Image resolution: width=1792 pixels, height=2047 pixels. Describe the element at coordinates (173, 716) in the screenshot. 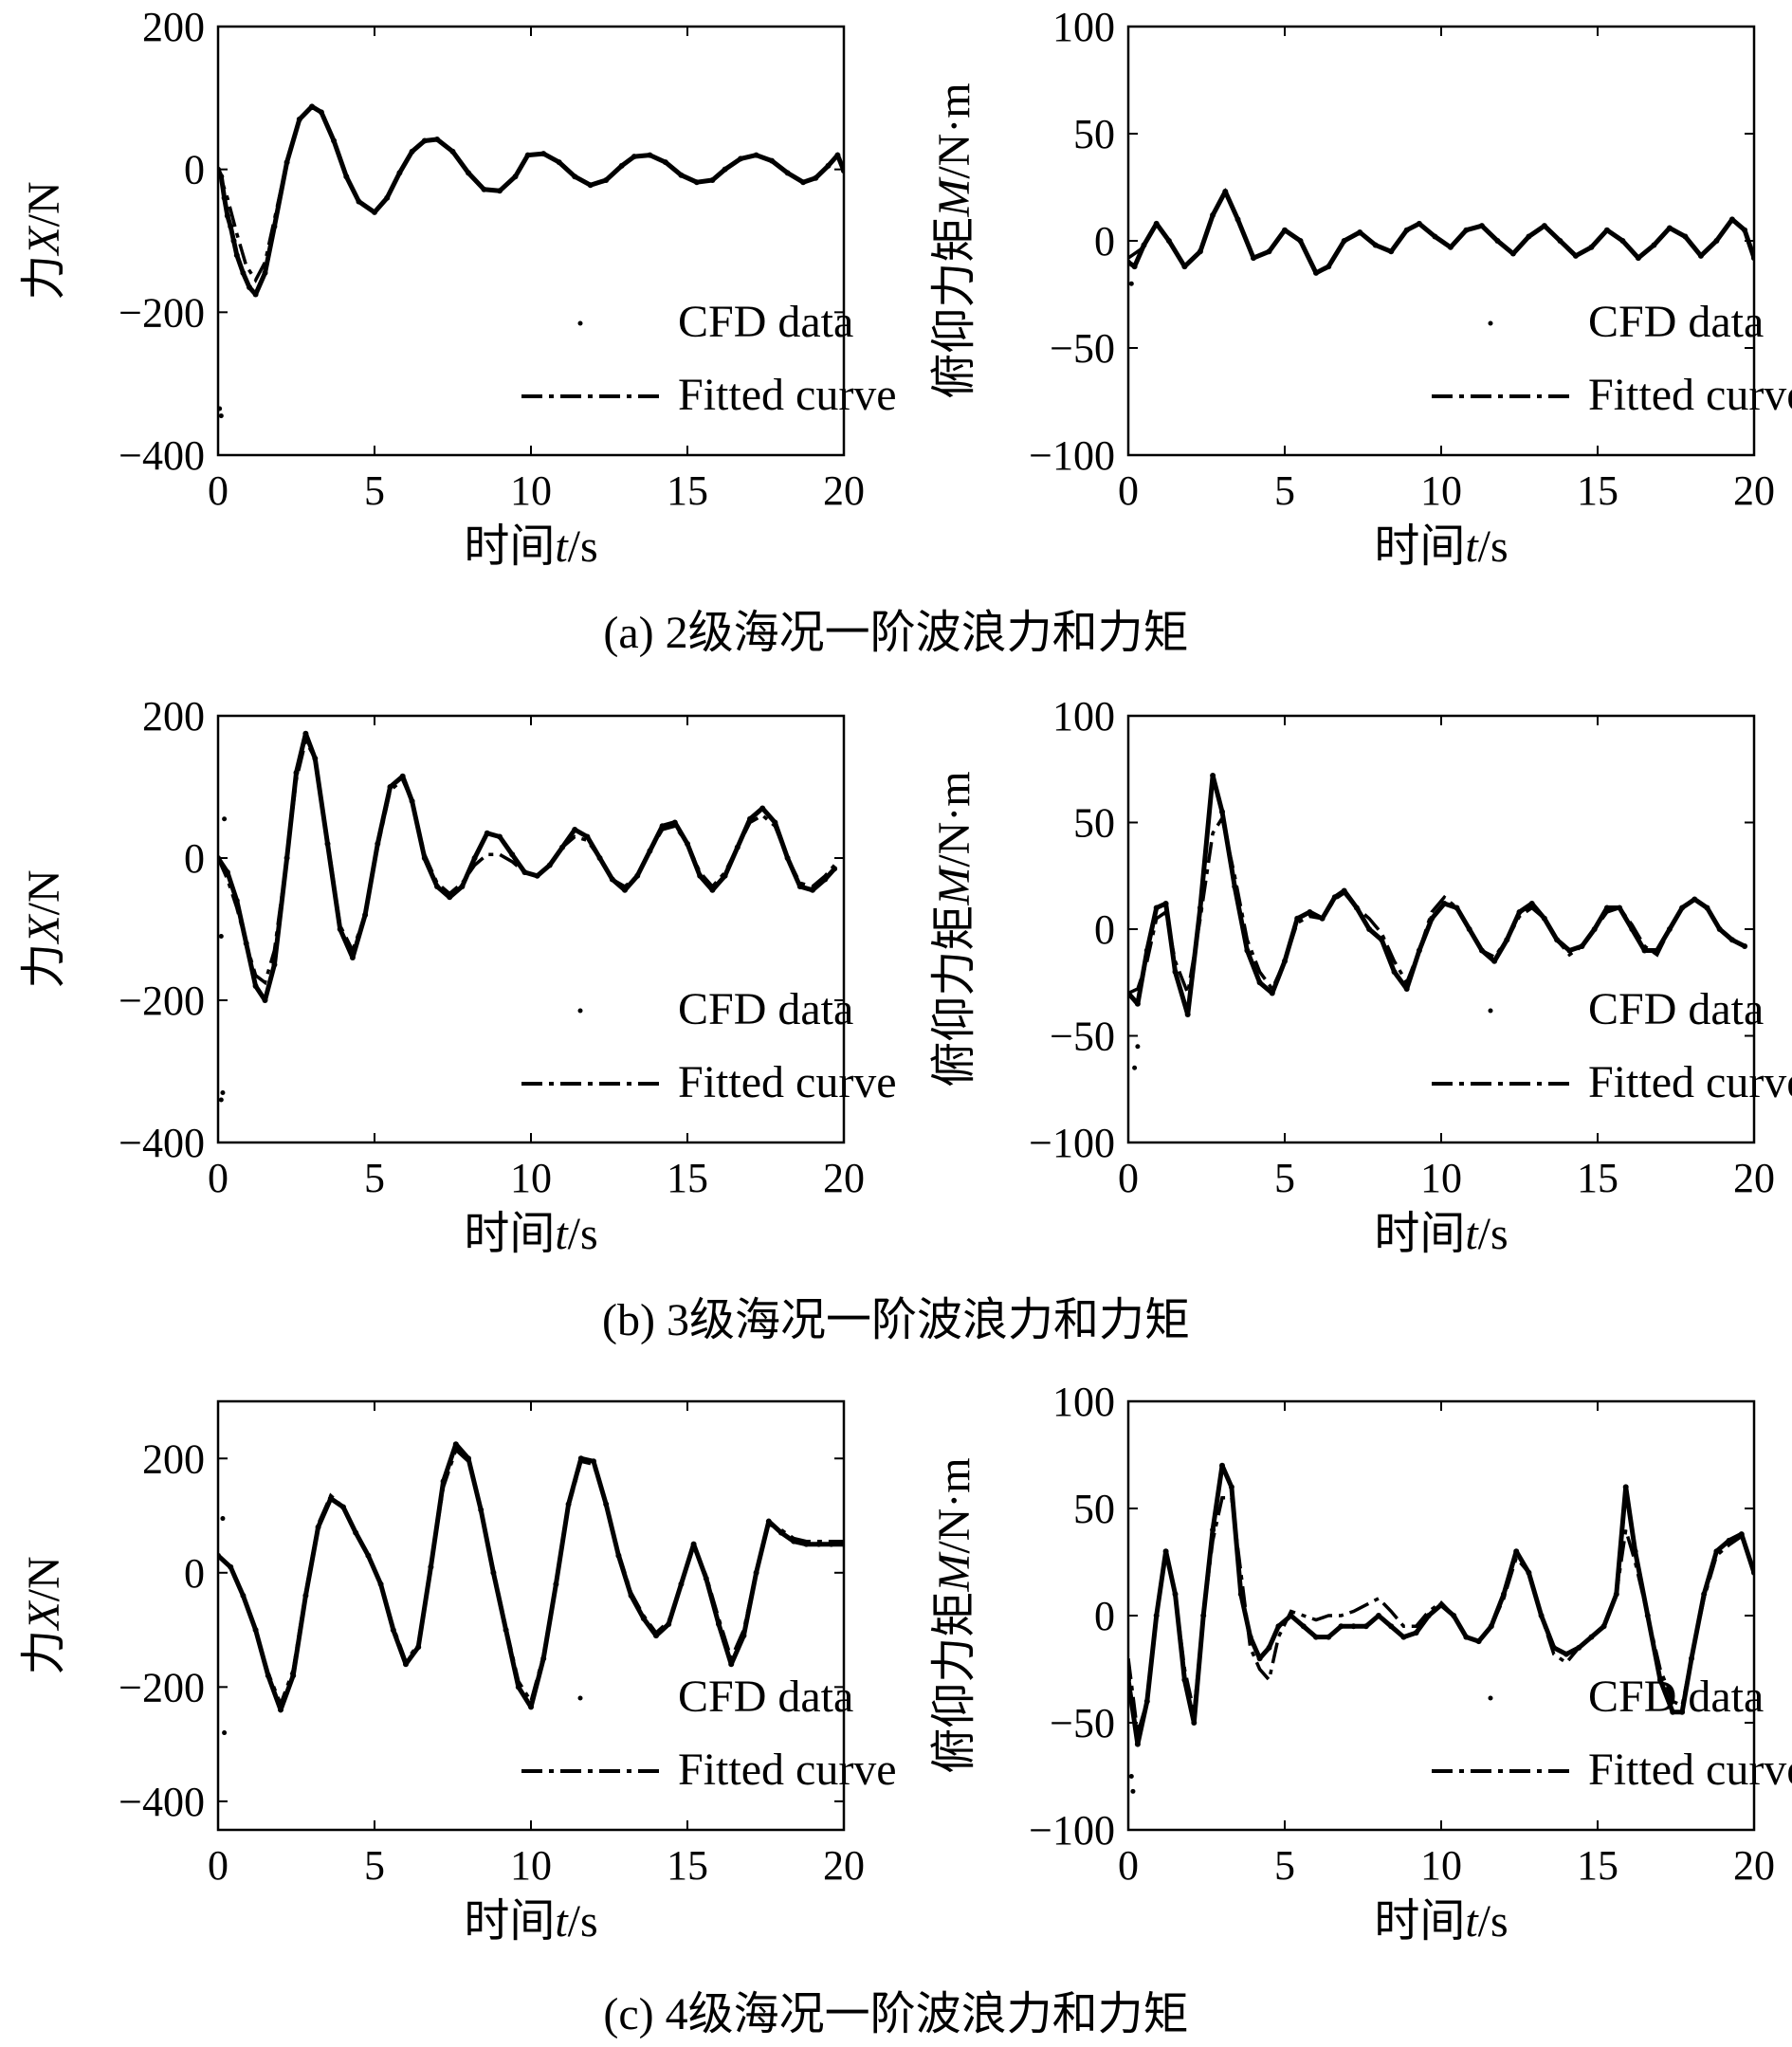

I see `y-tick-label: 200` at that location.